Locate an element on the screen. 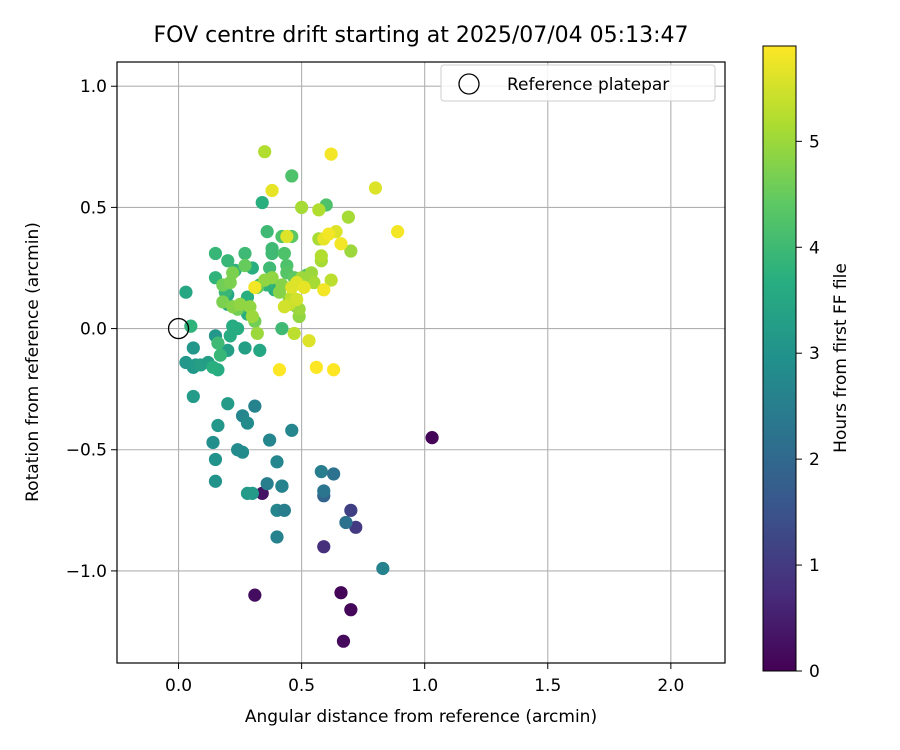  y-tick-label: 0.0 is located at coordinates (93, 330).